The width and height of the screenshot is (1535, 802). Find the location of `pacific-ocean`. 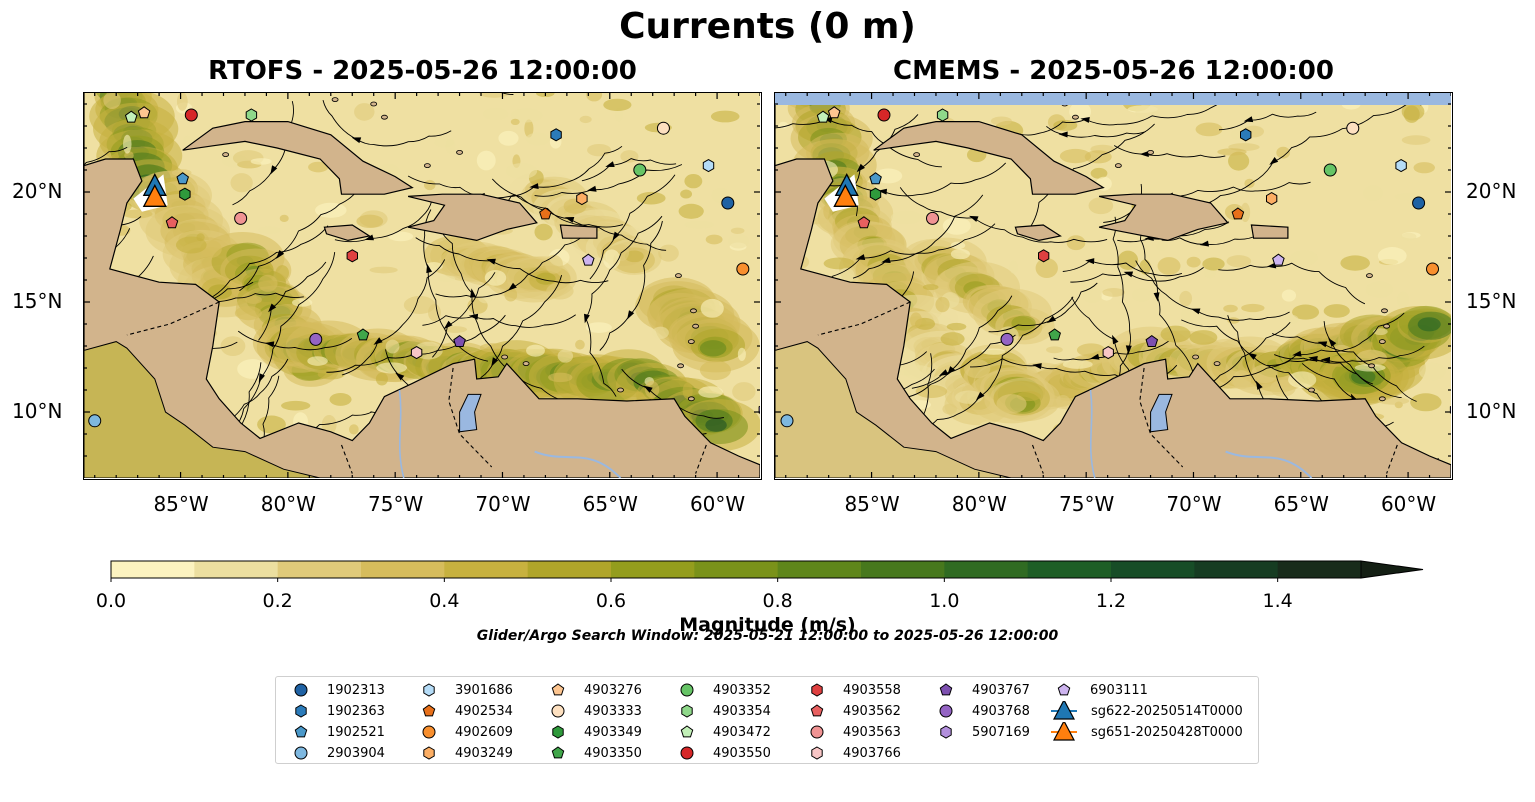

pacific-ocean is located at coordinates (893, 409).